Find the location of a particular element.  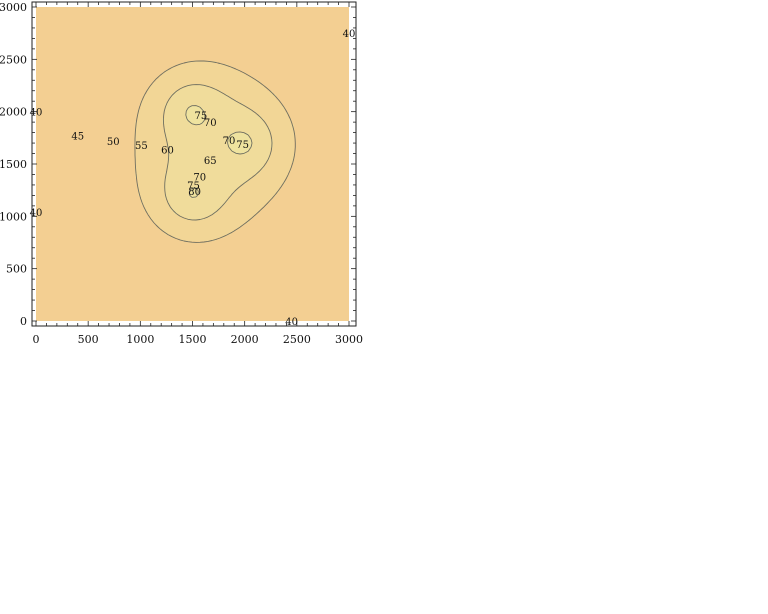

y-tick-label: 1000 is located at coordinates (13, 216).